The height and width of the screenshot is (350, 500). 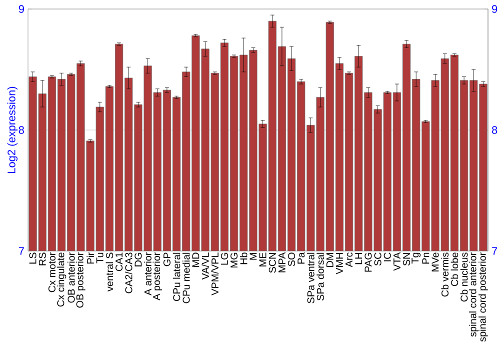 What do you see at coordinates (483, 297) in the screenshot?
I see `x-tick-label: spinal cord posterior` at bounding box center [483, 297].